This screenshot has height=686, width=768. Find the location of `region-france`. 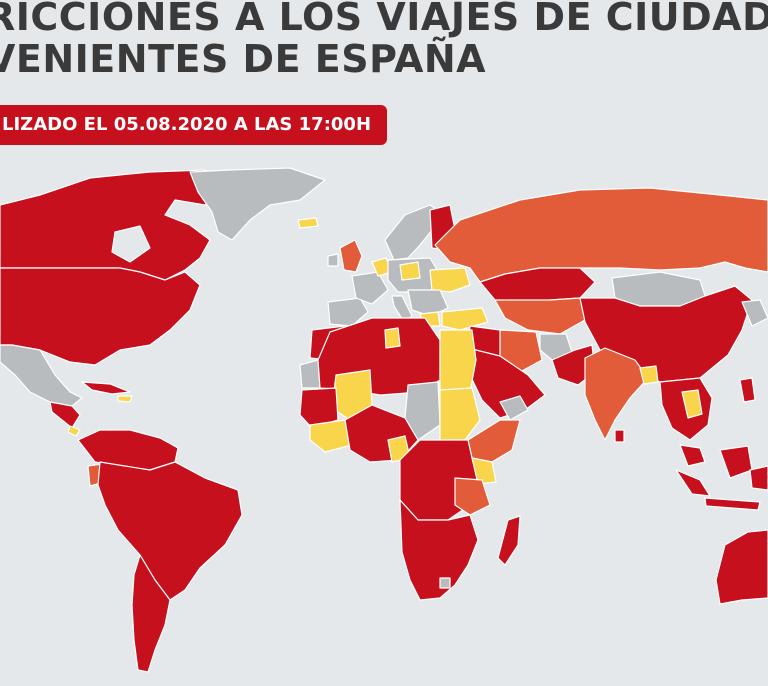

region-france is located at coordinates (370, 288).